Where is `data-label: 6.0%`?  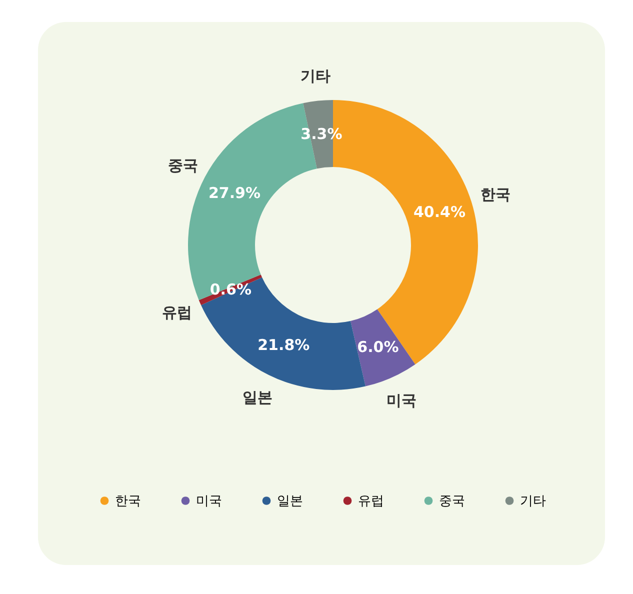
data-label: 6.0% is located at coordinates (378, 347).